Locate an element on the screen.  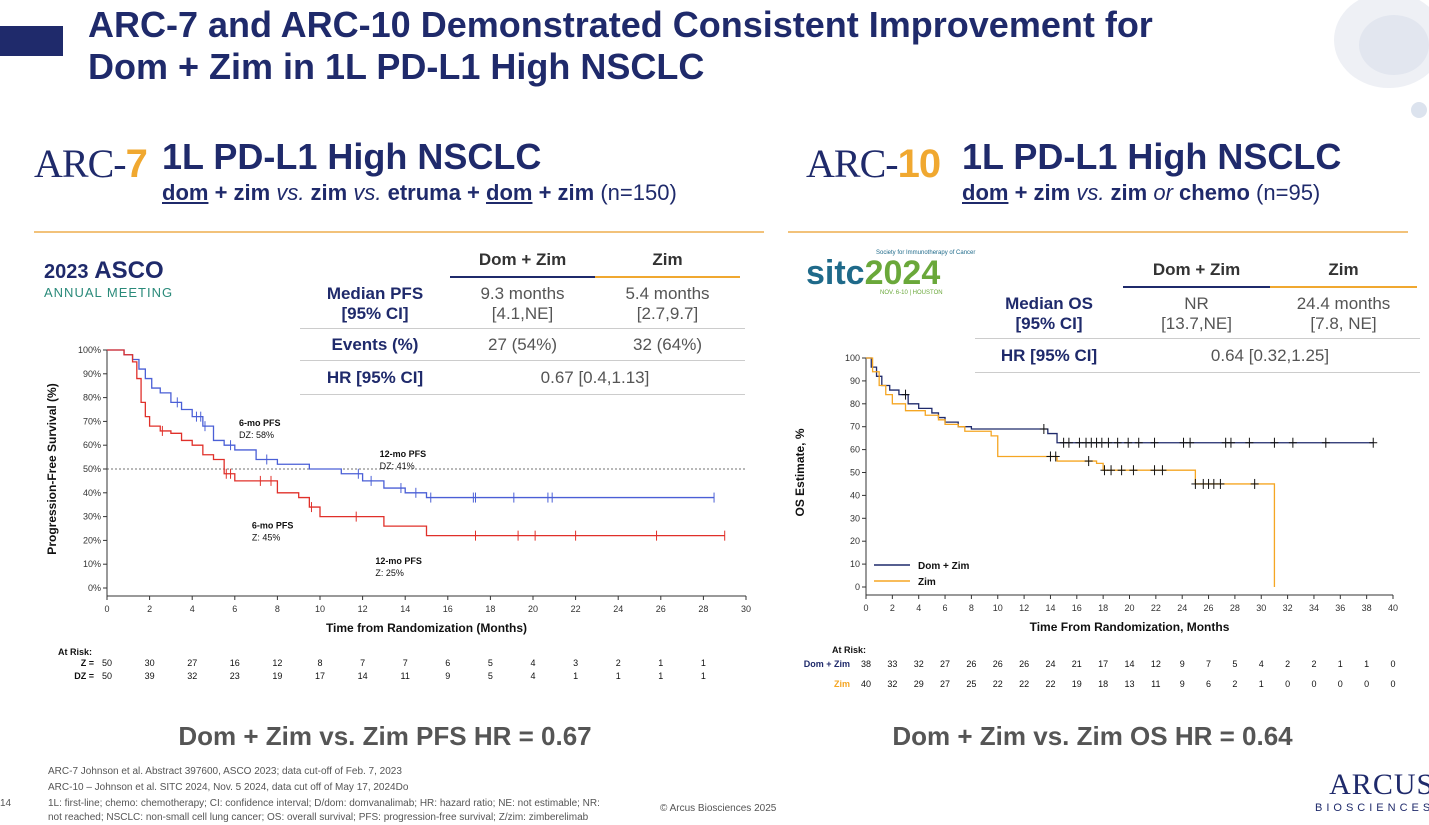
arc10-subheading: dom + zim vs. zim or chemo (n=95) is located at coordinates (1141, 192).